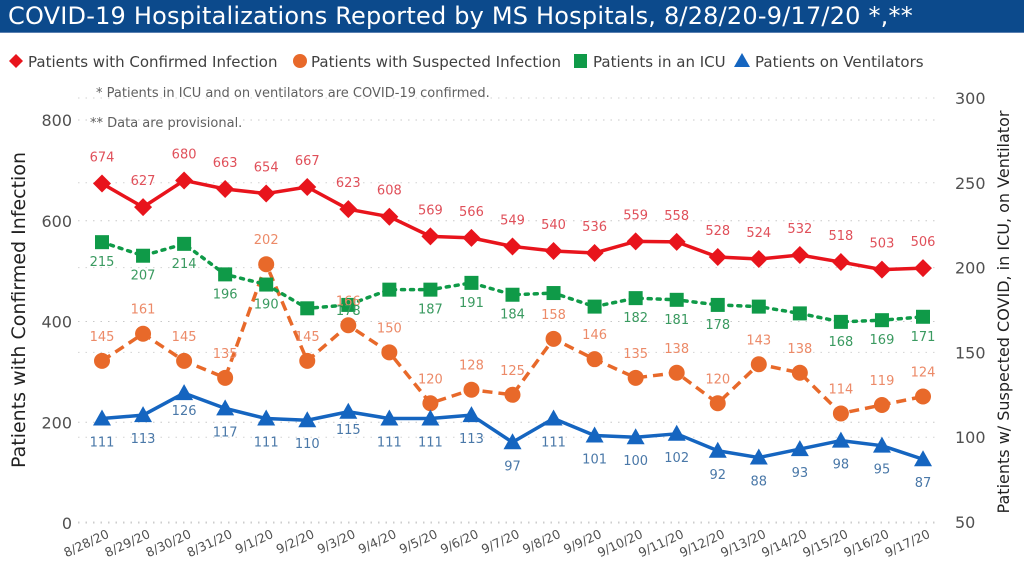 The height and width of the screenshot is (574, 1024). I want to click on y-left-tick-label: 600, so click(56, 221).